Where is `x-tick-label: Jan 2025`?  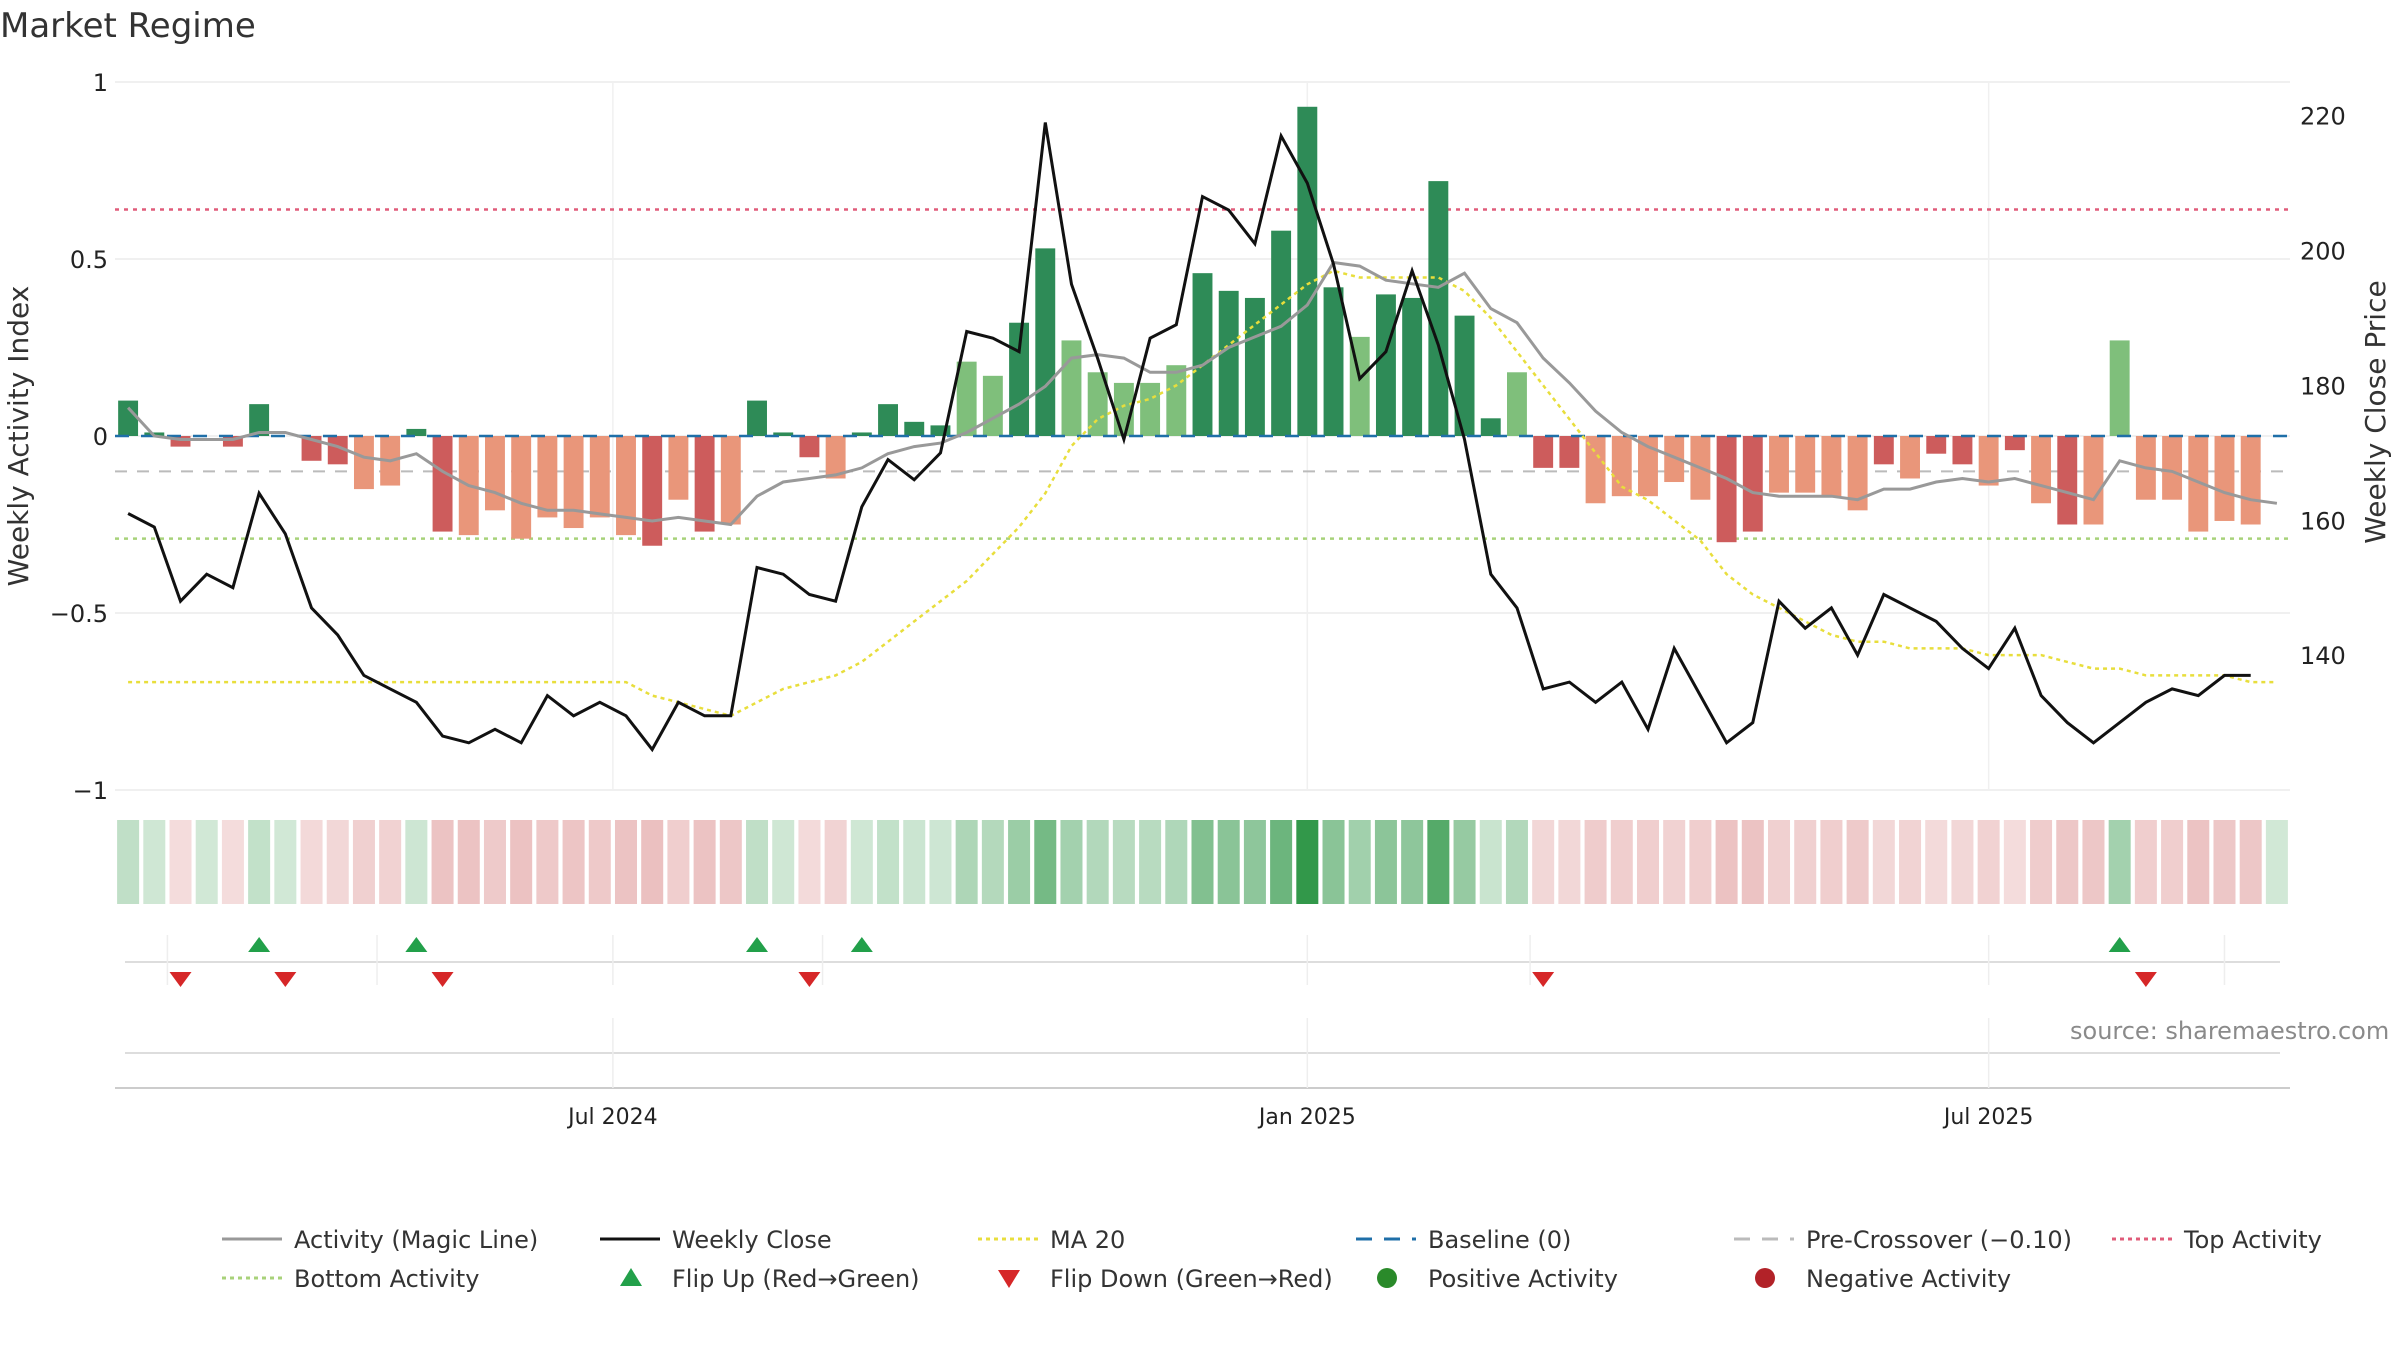 x-tick-label: Jan 2025 is located at coordinates (1306, 1117).